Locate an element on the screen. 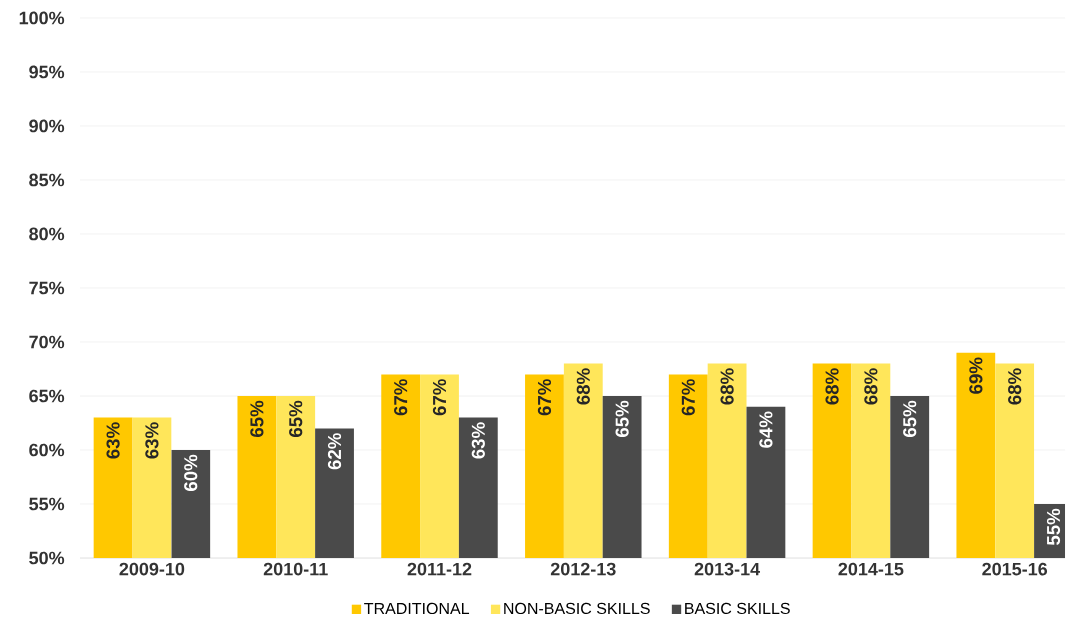 Image resolution: width=1075 pixels, height=628 pixels. y-tick-label: 100% is located at coordinates (42, 18).